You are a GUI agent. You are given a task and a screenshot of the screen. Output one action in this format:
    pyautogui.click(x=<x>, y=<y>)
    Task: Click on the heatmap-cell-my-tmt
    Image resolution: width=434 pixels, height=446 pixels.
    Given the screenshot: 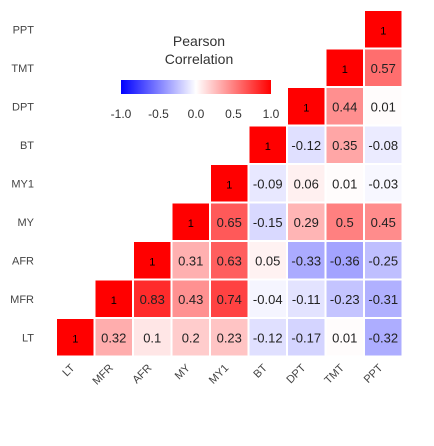 What is the action you would take?
    pyautogui.click(x=344, y=221)
    